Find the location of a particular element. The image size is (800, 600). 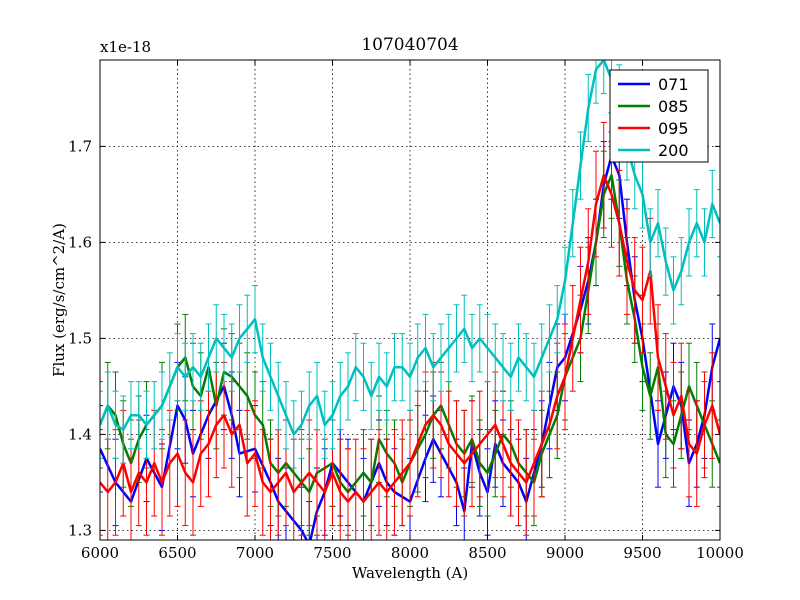

x-tick-label: 6500 is located at coordinates (177, 553).